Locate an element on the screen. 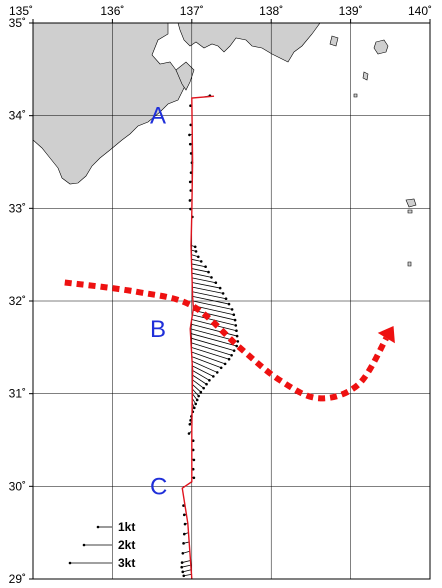 The height and width of the screenshot is (588, 442). lat-tick-label: 33˚ is located at coordinates (17, 208).